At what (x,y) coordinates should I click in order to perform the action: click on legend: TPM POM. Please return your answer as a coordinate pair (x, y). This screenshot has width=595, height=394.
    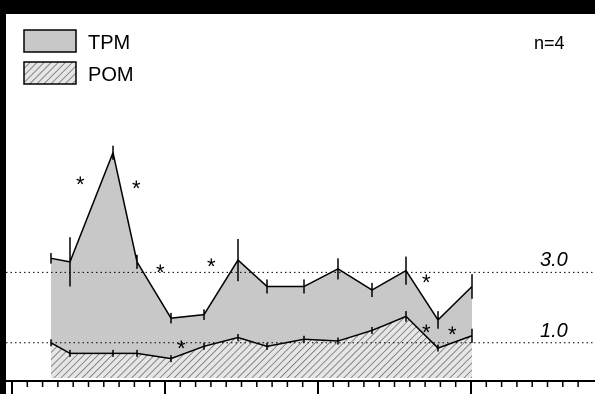
    Looking at the image, I should click on (78, 57).